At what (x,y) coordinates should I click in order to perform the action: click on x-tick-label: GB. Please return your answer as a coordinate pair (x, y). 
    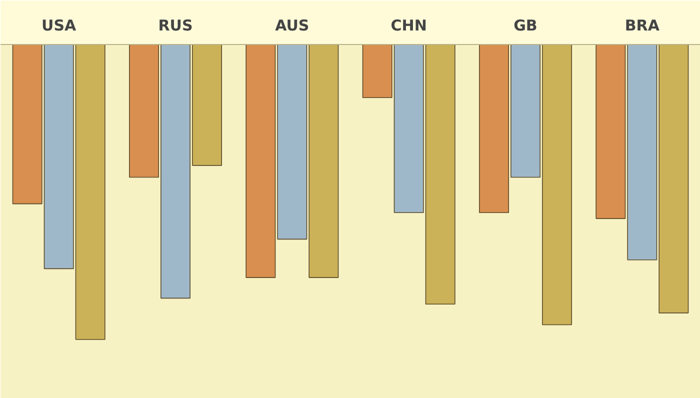
    Looking at the image, I should click on (526, 25).